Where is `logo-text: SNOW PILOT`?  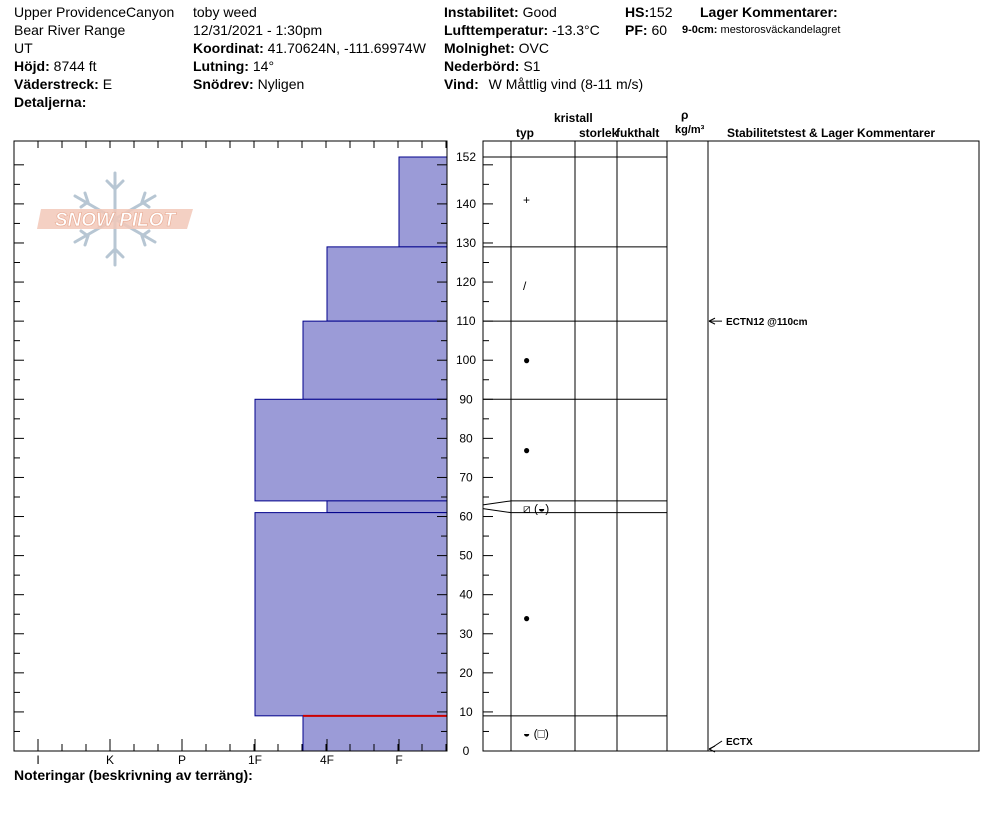
logo-text: SNOW PILOT is located at coordinates (116, 220).